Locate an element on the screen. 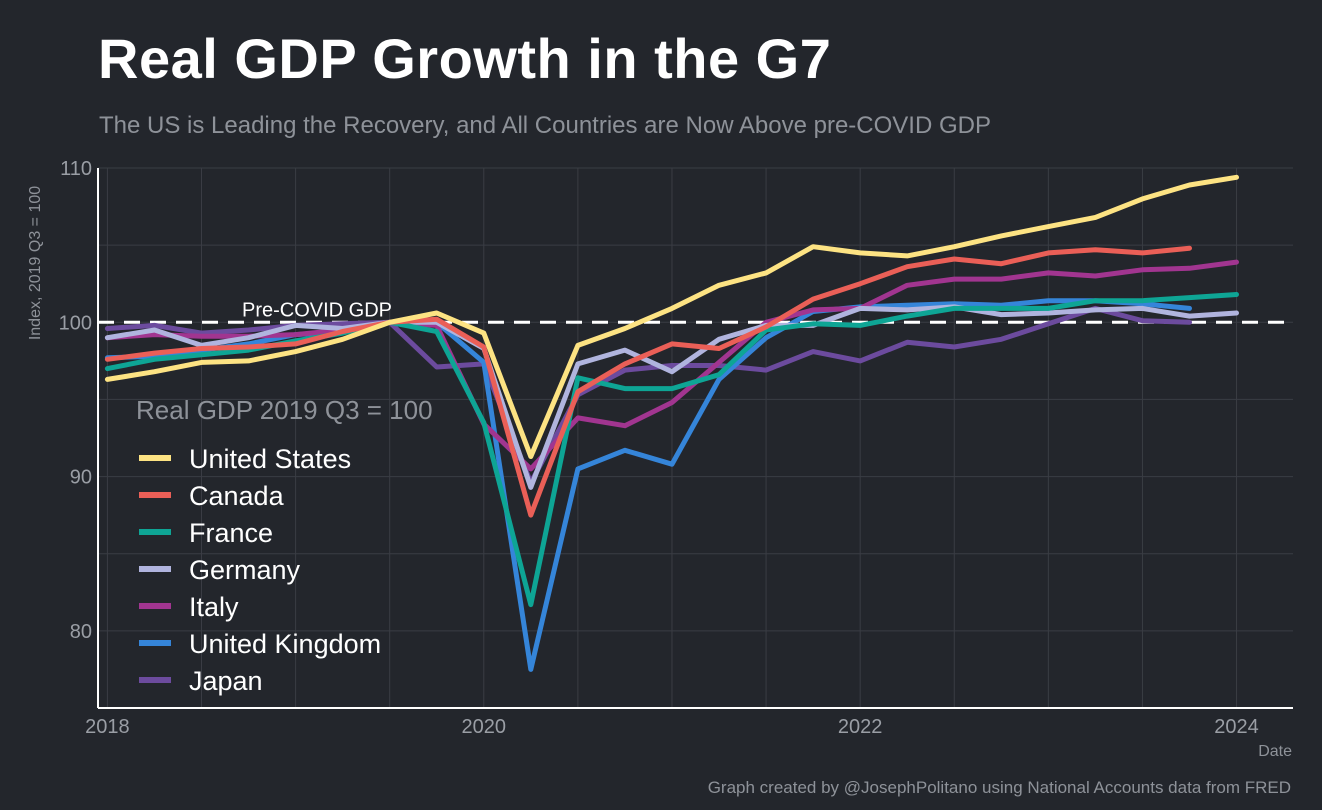 The height and width of the screenshot is (810, 1322). chart-title: Real GDP Growth in the G7 is located at coordinates (465, 58).